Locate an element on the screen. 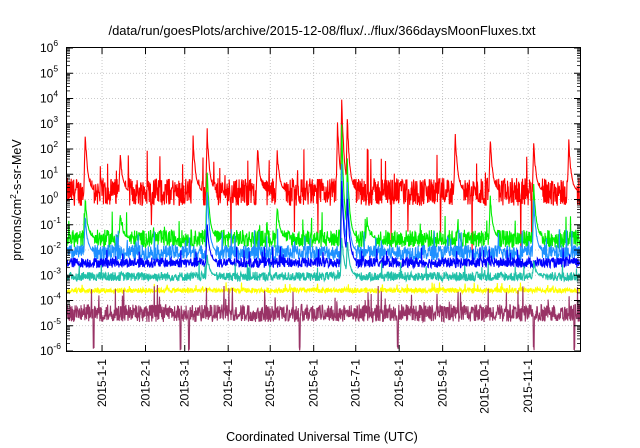 The height and width of the screenshot is (448, 640). x-tick-label: 2015-3-1 is located at coordinates (185, 383).